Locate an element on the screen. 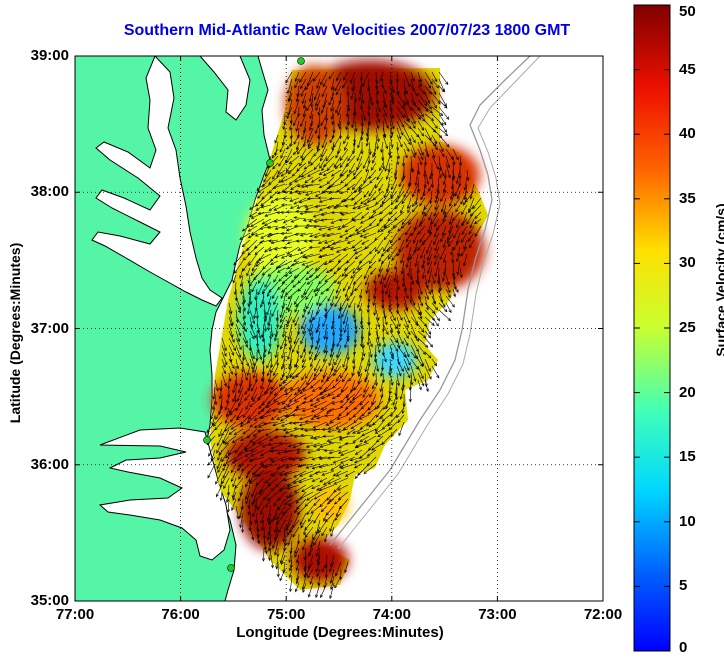 Image resolution: width=724 pixels, height=659 pixels. station-marker is located at coordinates (231, 568).